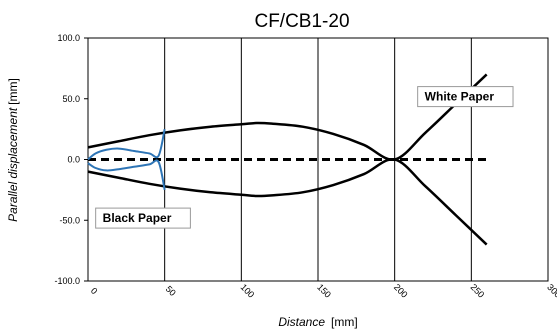  I want to click on annotation-label: White Paper, so click(460, 97).